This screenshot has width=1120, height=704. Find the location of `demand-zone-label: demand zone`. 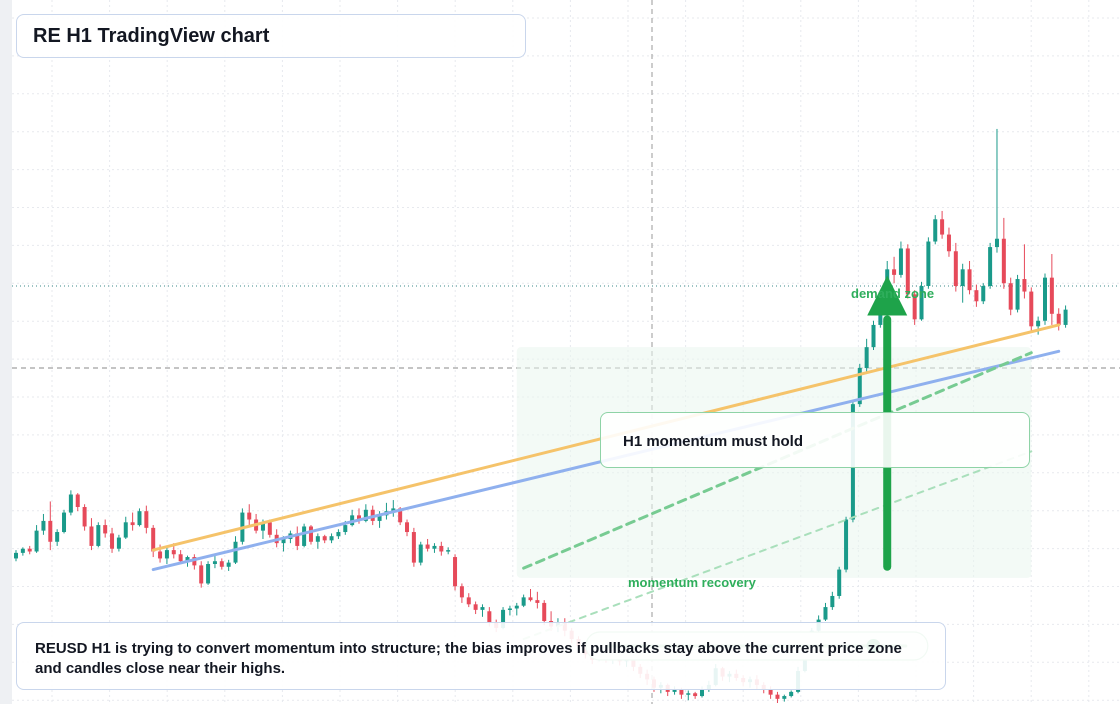

demand-zone-label: demand zone is located at coordinates (892, 293).